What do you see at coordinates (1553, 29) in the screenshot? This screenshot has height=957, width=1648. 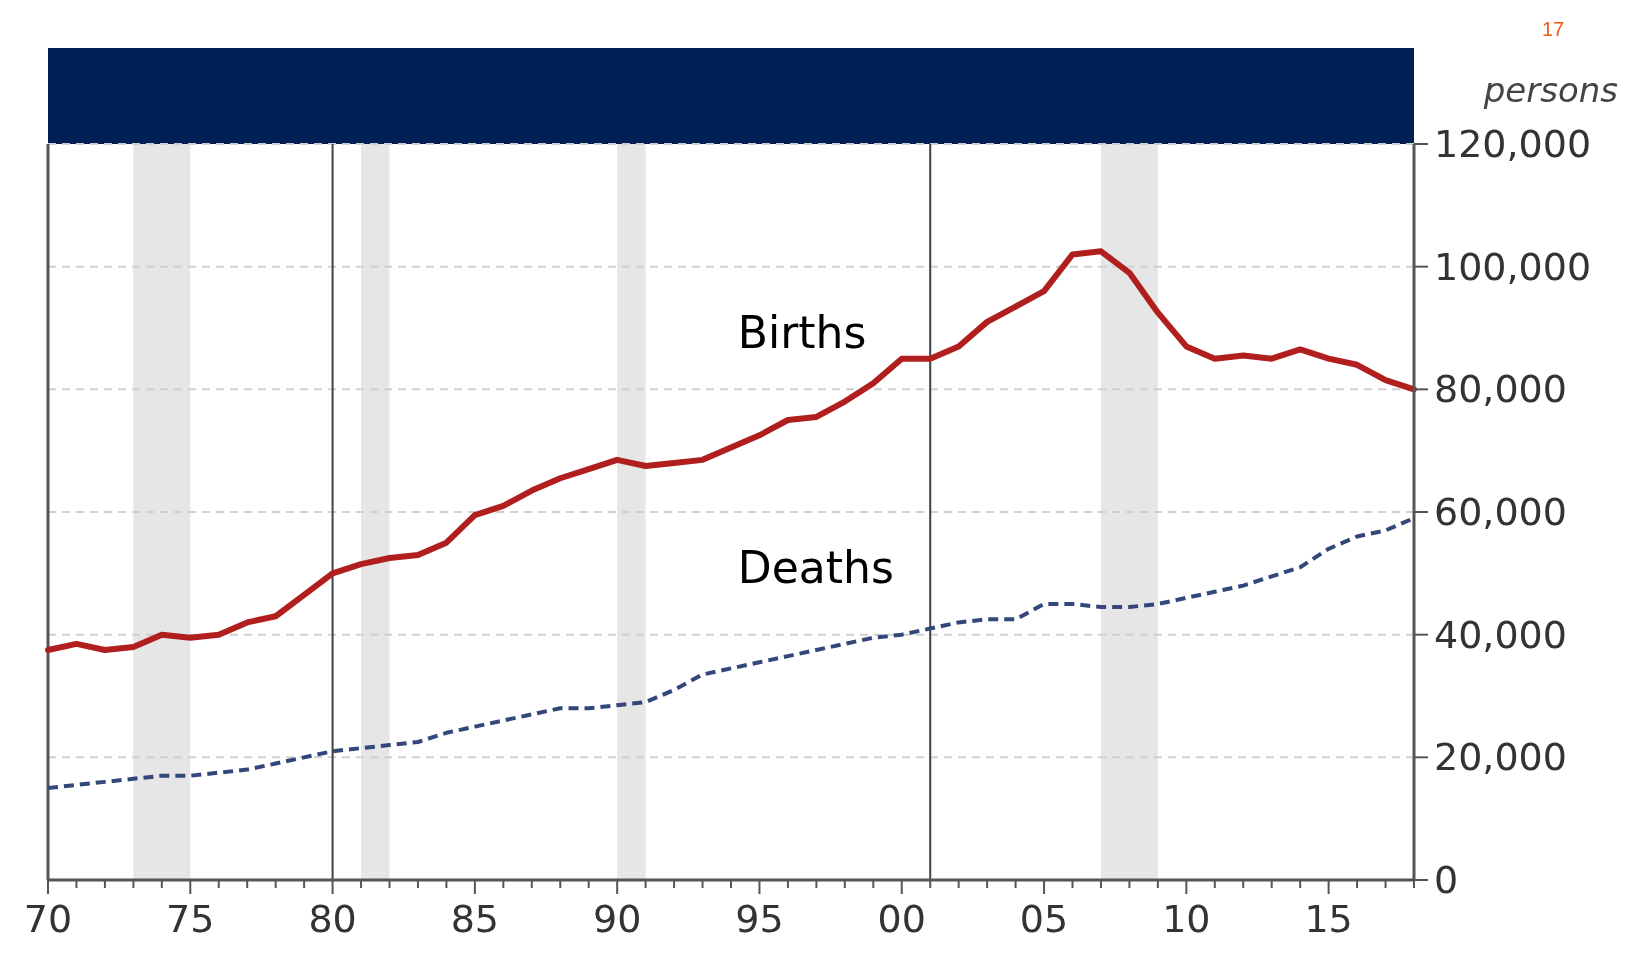 I see `text: 17` at bounding box center [1553, 29].